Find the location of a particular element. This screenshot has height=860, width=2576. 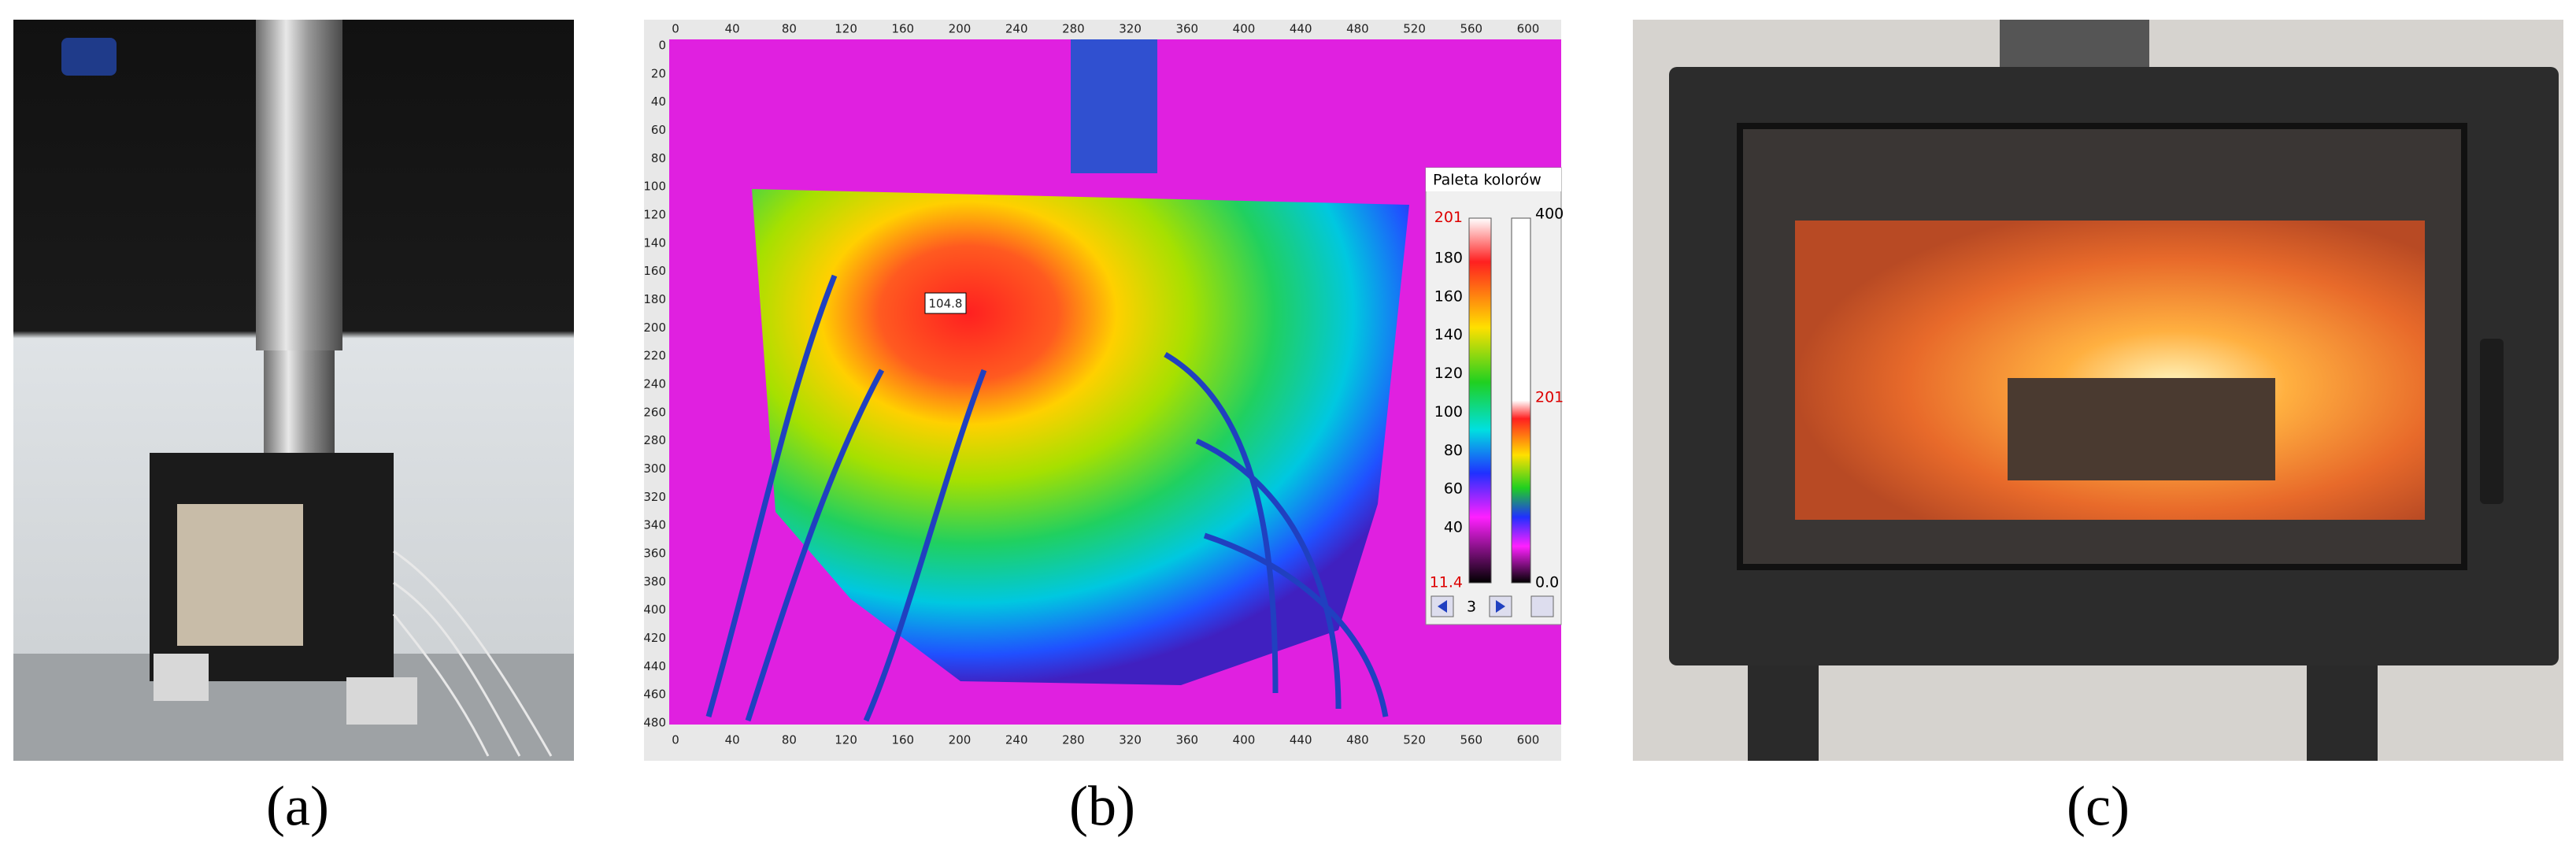

y-tick-label: 20 is located at coordinates (658, 73).